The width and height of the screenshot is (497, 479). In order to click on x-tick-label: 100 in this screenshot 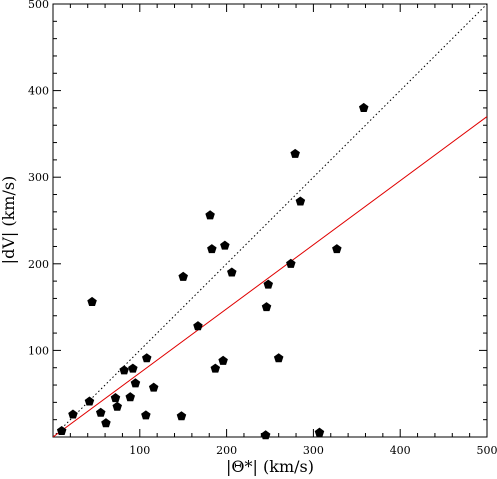, I will do `click(139, 450)`.